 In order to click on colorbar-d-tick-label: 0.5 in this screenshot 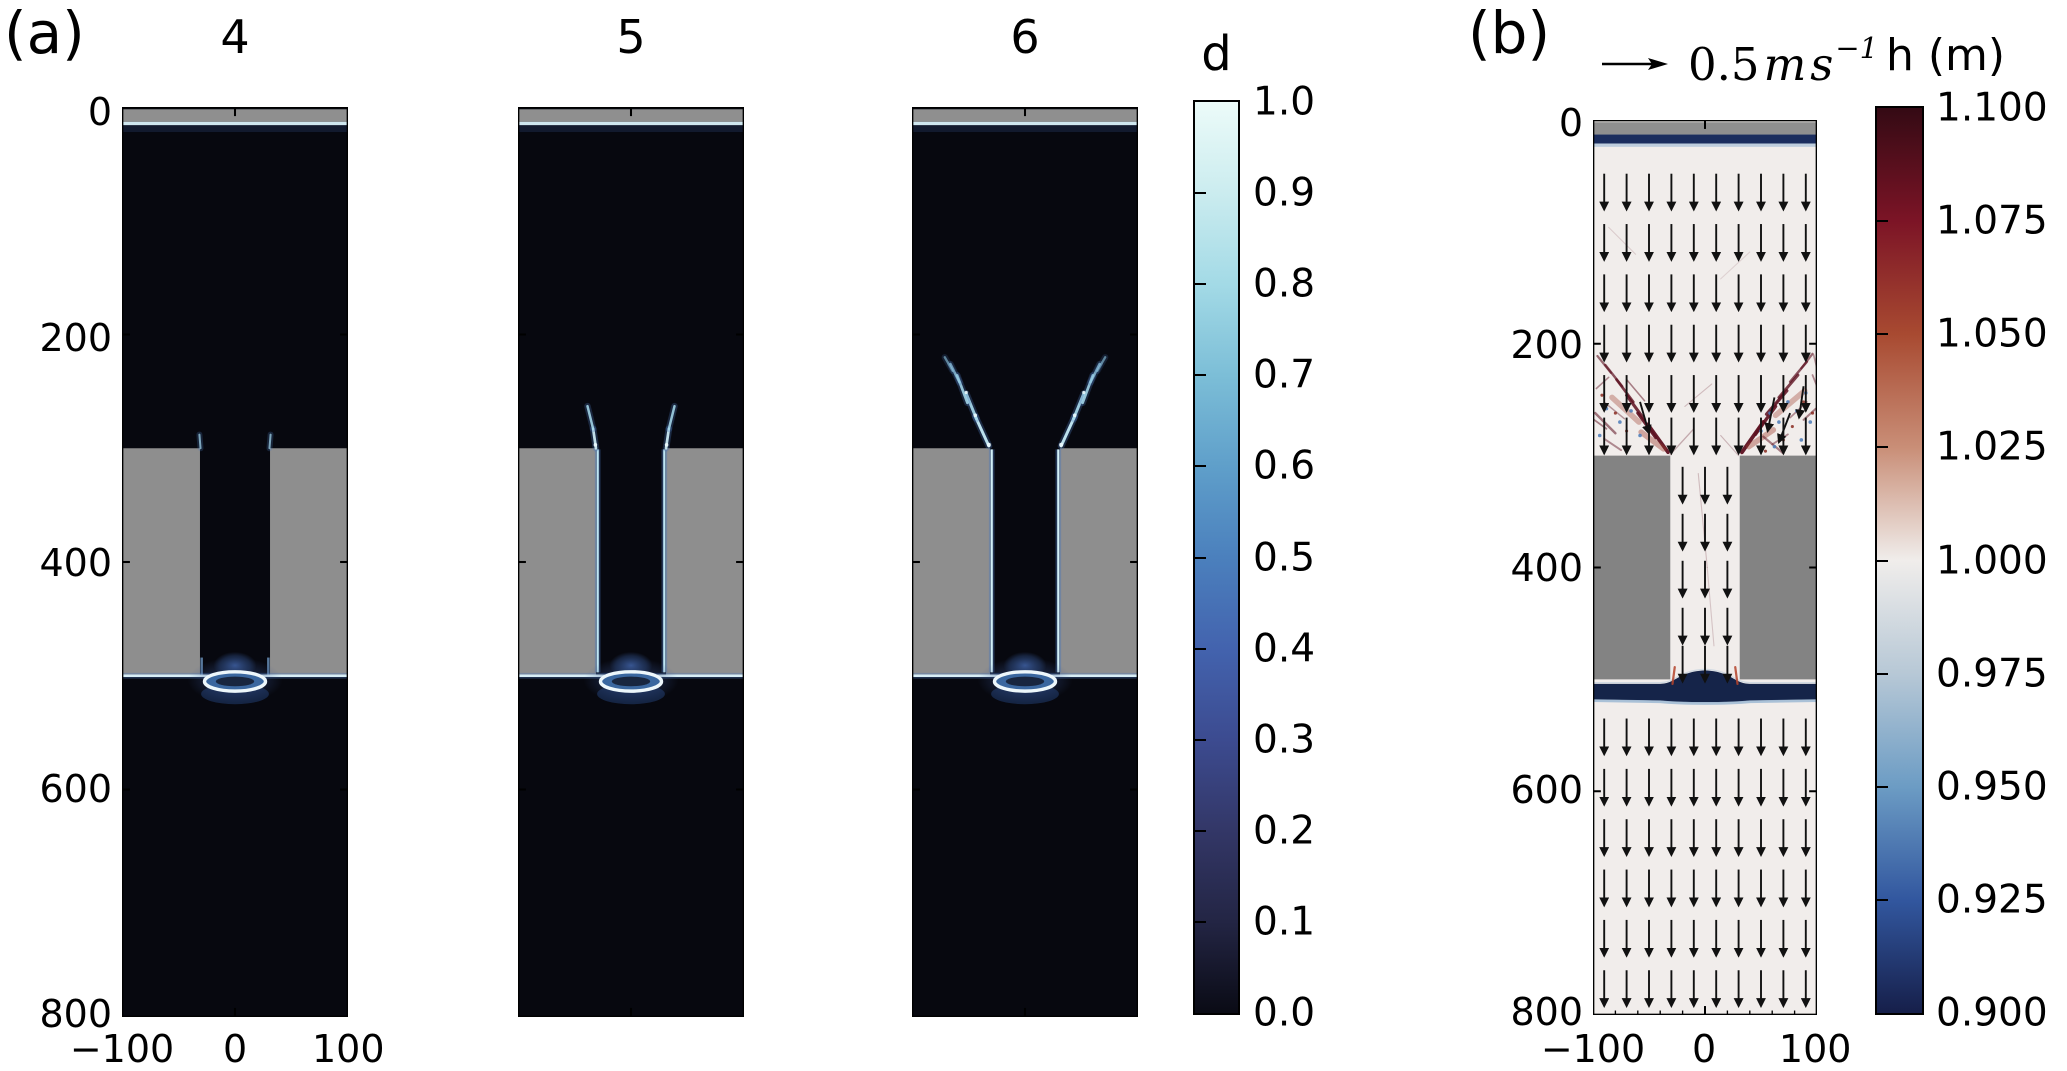, I will do `click(1284, 557)`.